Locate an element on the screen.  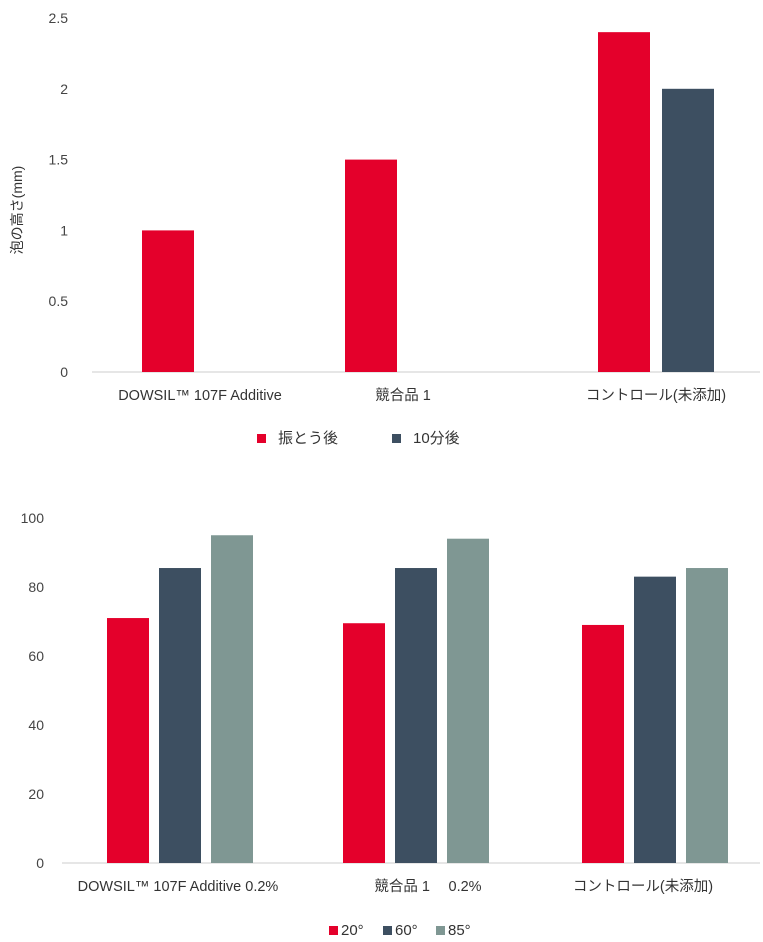
x-category-label: 競合品 1 0.2% is located at coordinates (427, 886).